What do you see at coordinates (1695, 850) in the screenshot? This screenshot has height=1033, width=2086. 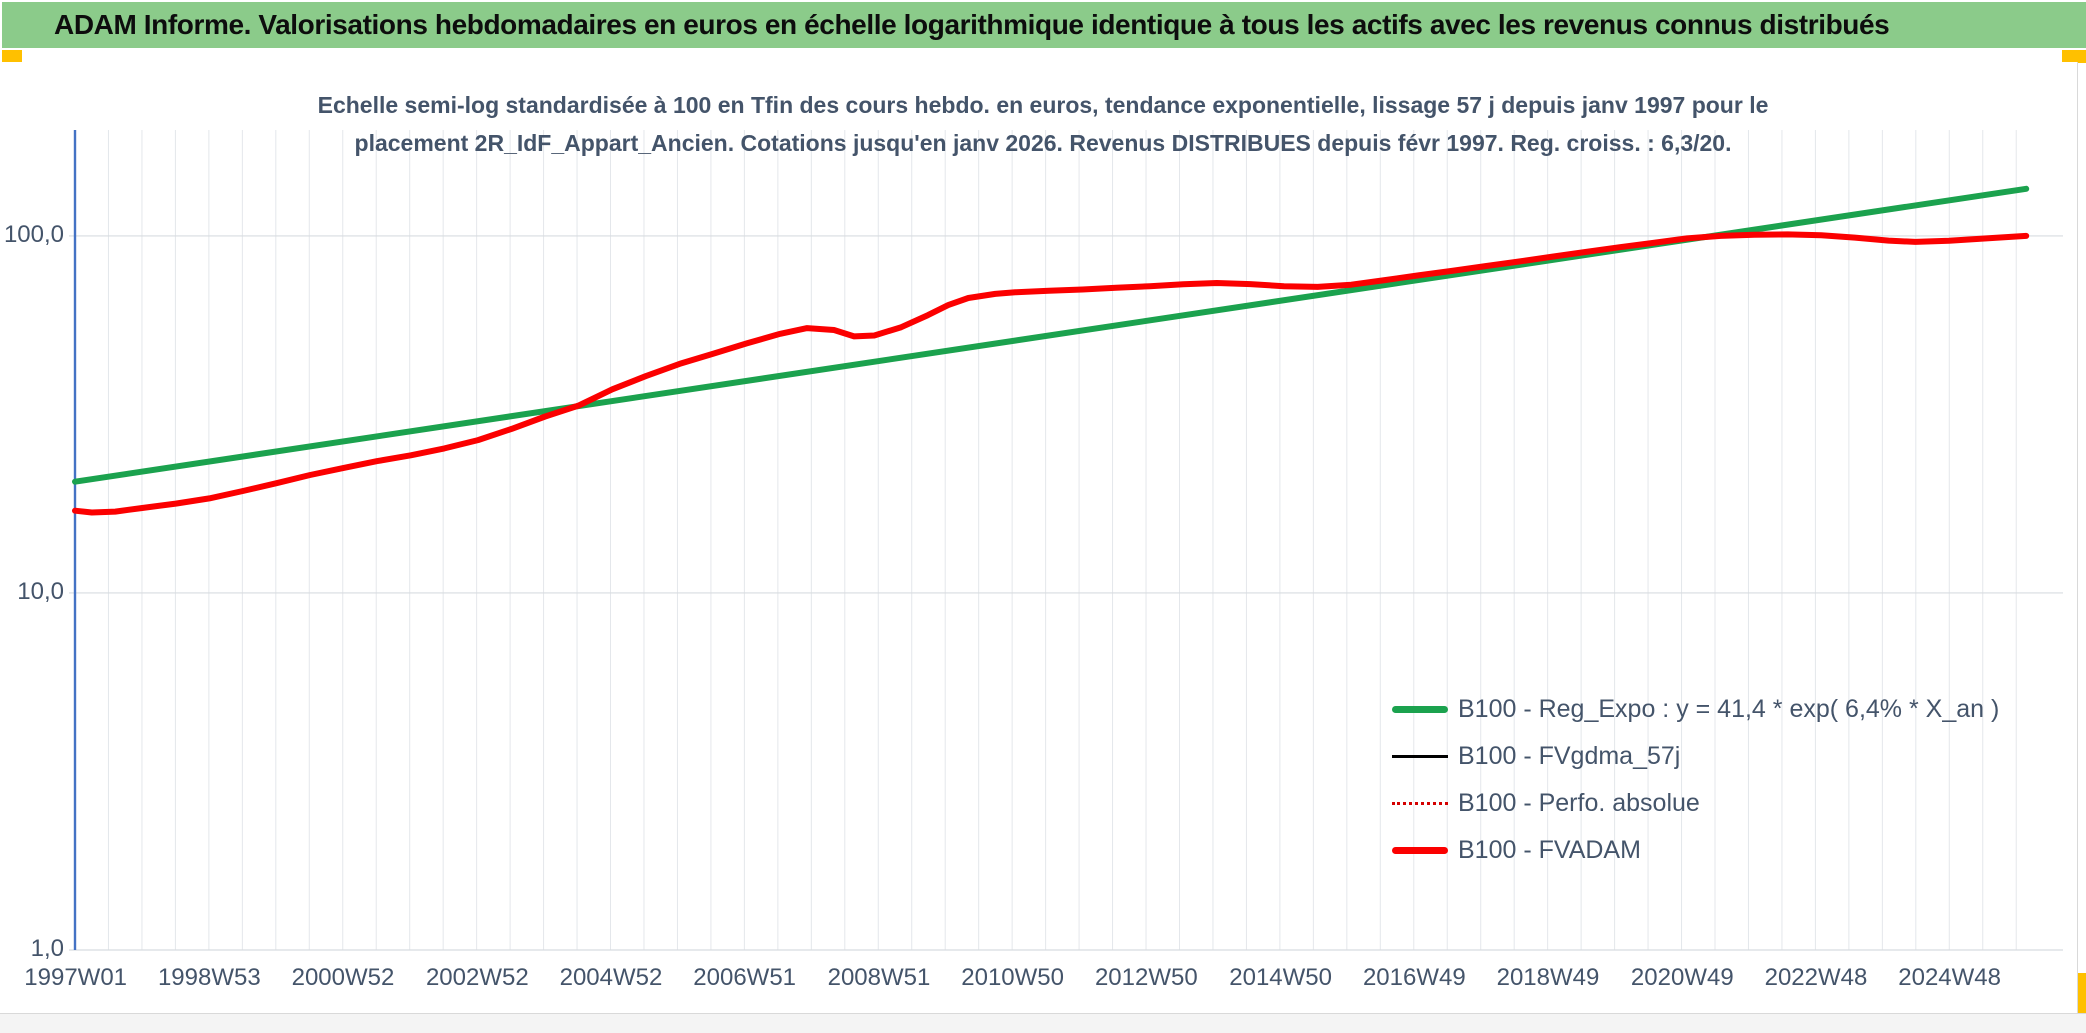 I see `legend-item: B100 - FVADAM` at bounding box center [1695, 850].